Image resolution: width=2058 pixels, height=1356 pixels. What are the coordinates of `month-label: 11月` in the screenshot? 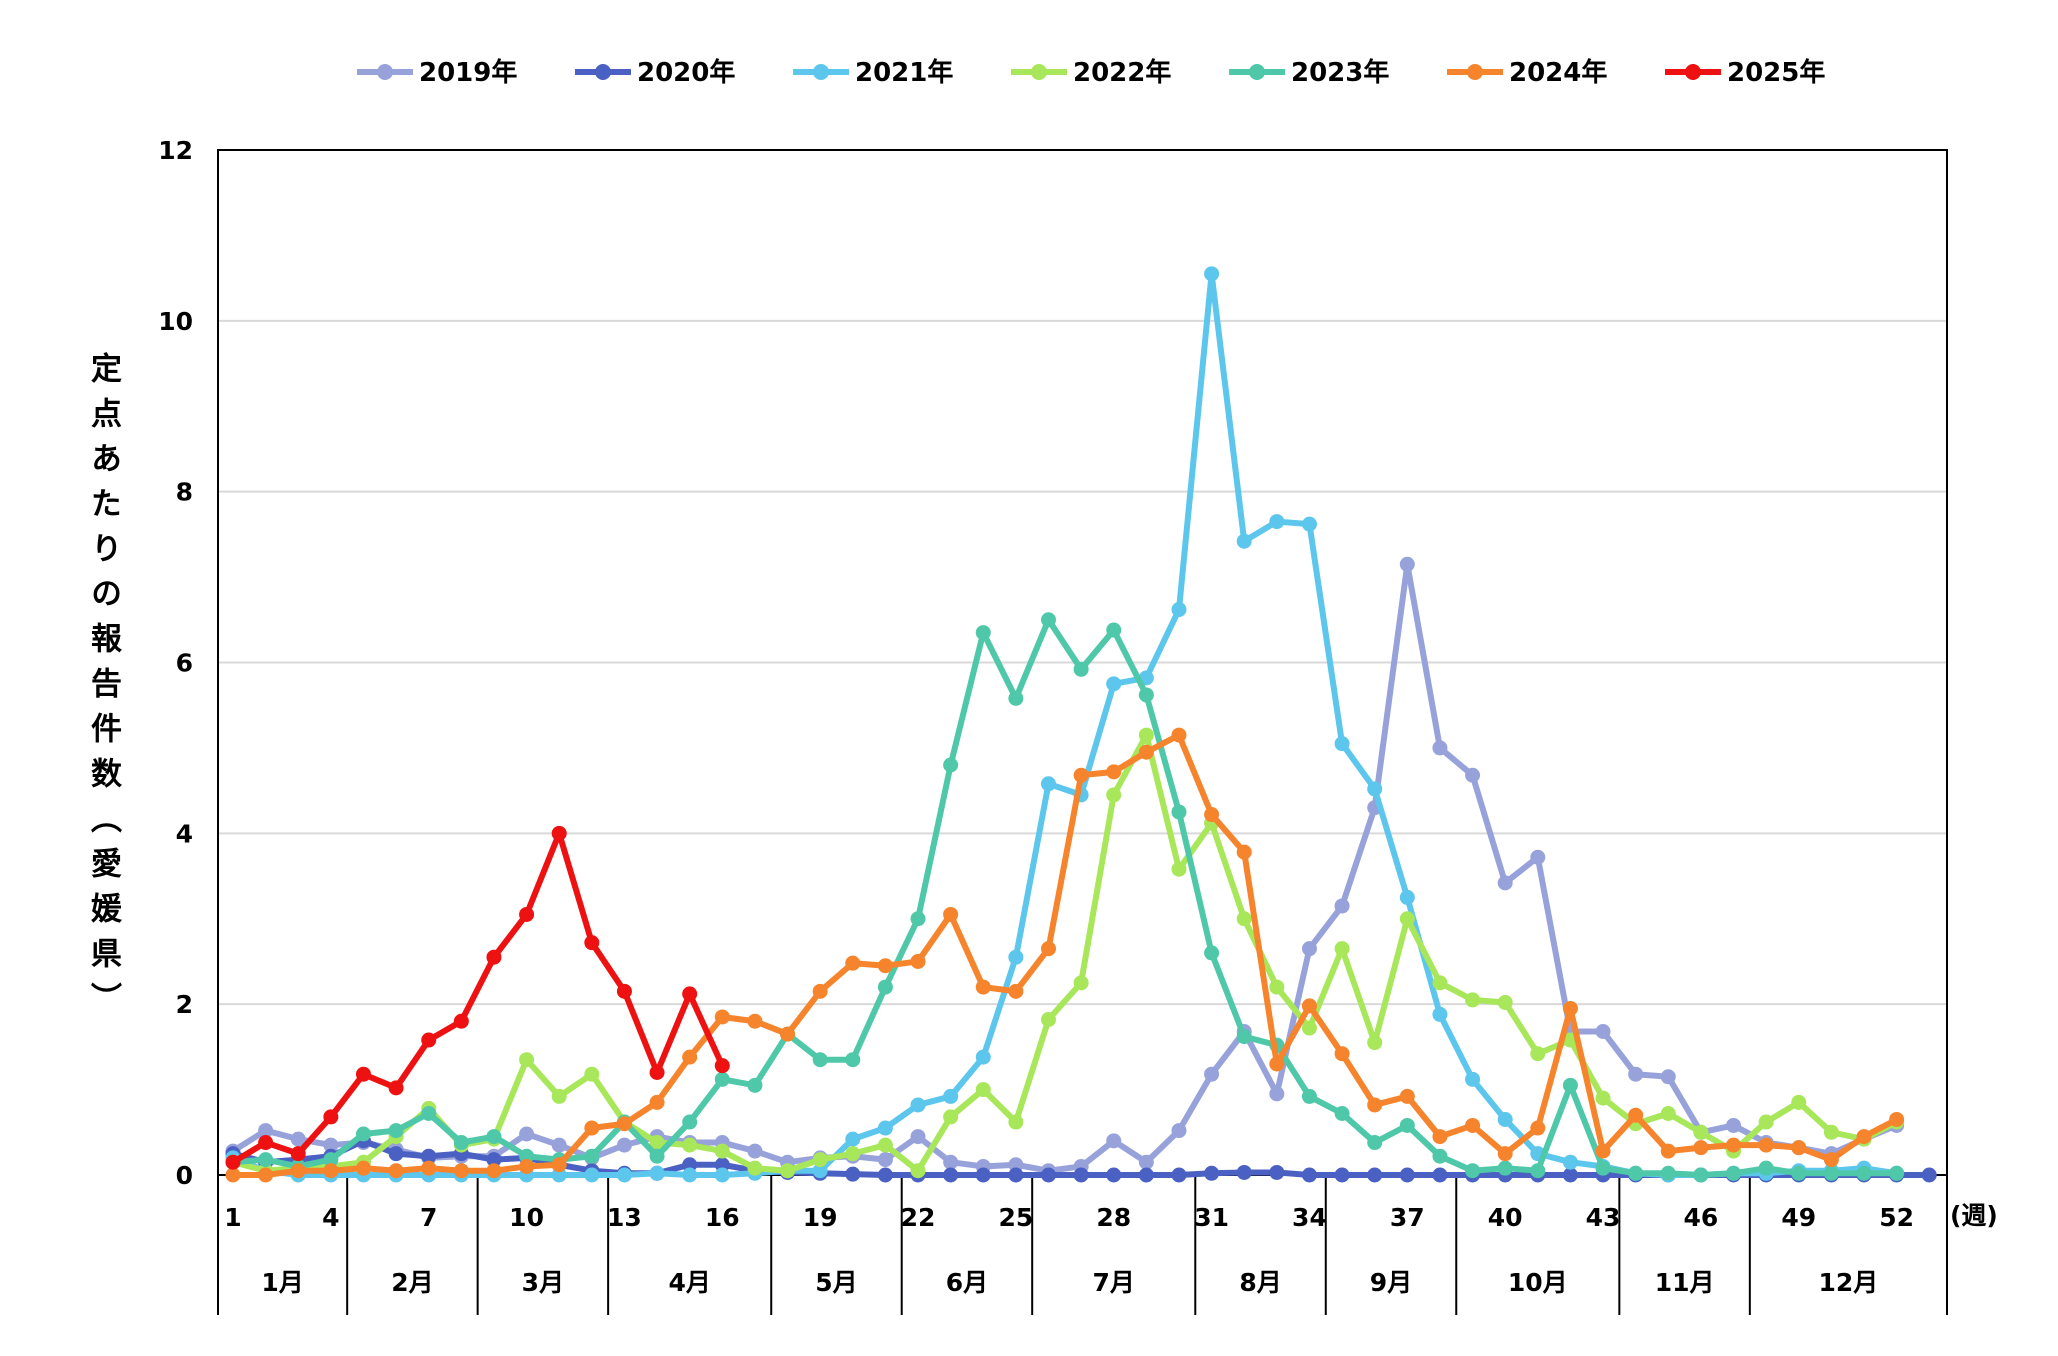 It's located at (1685, 1282).